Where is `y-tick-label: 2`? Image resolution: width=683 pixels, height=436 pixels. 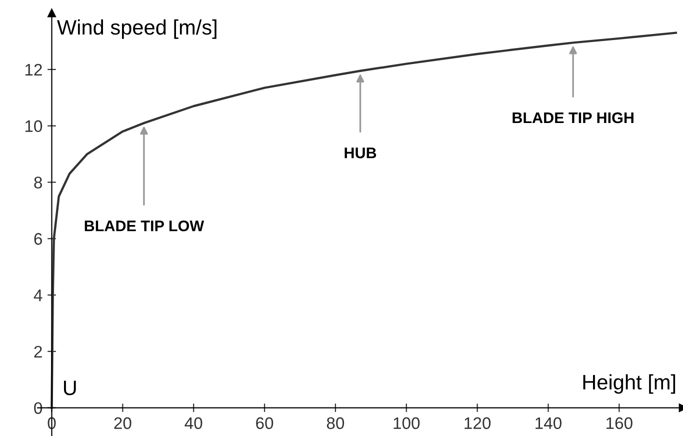
y-tick-label: 2 is located at coordinates (38, 352).